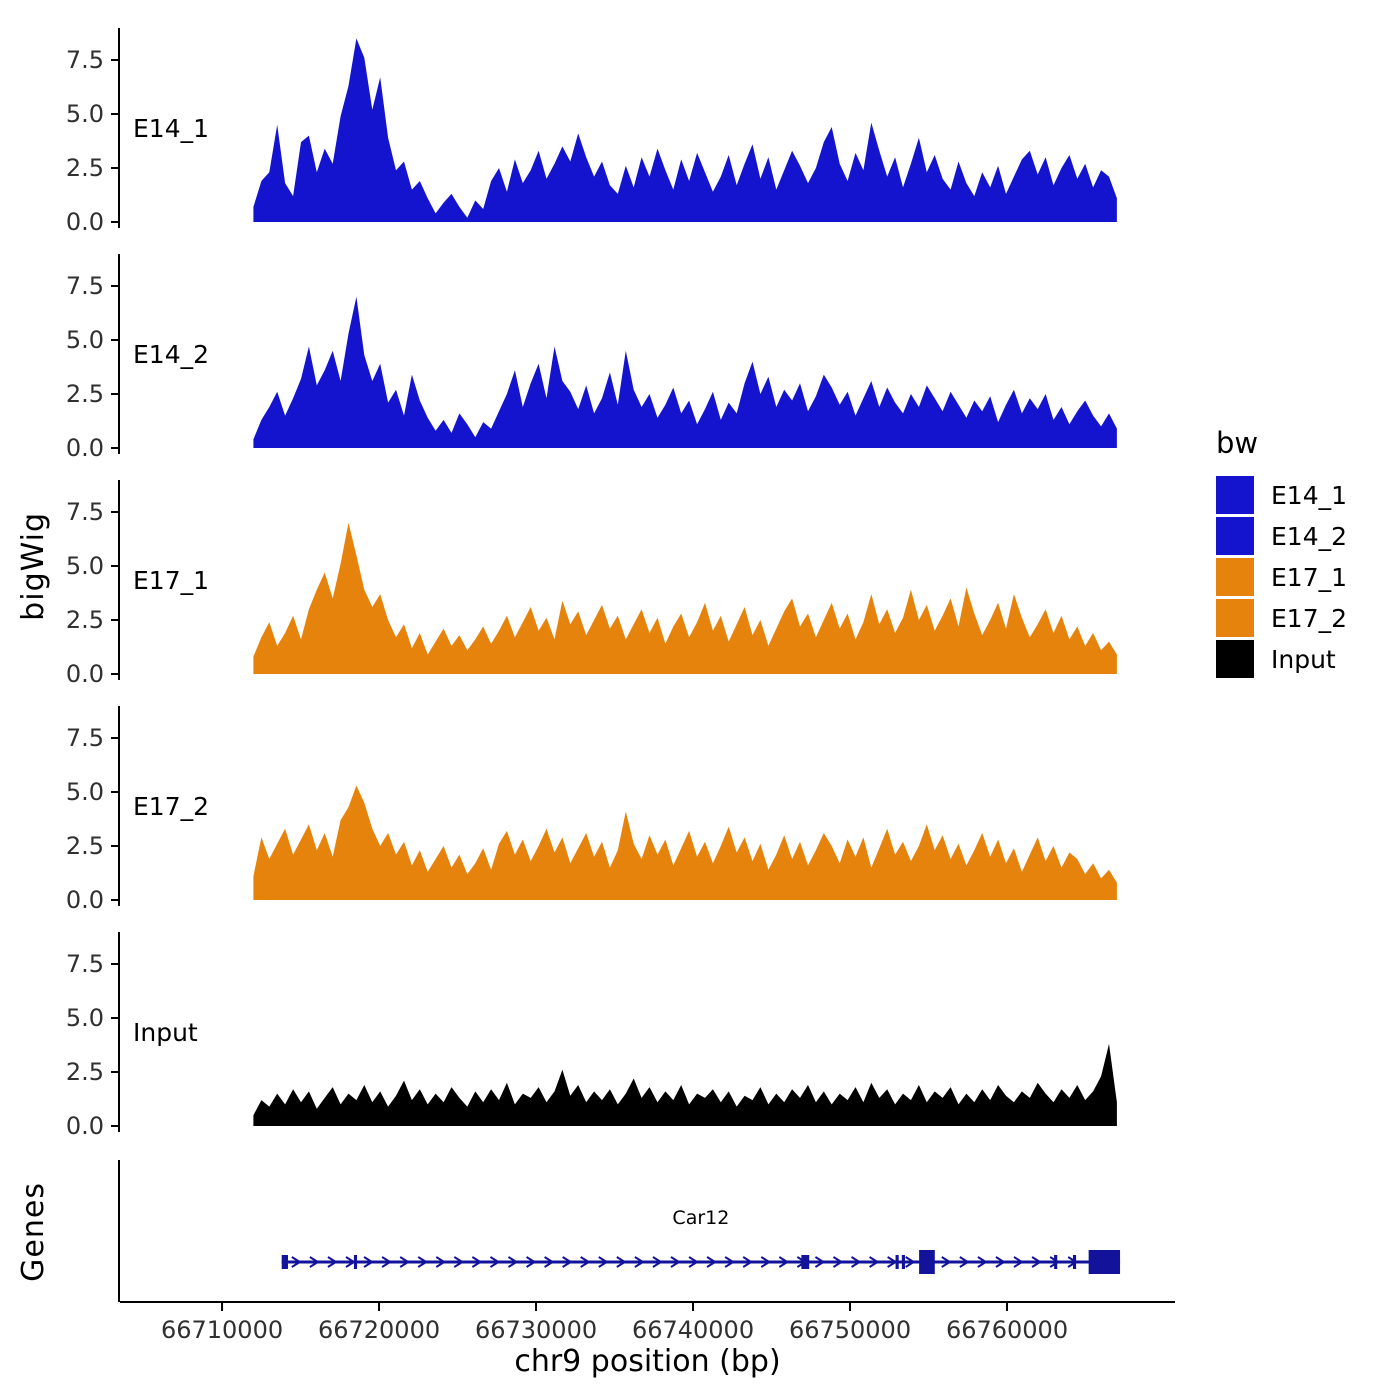  Describe the element at coordinates (1007, 1330) in the screenshot. I see `x-tick-label: 66760000` at that location.